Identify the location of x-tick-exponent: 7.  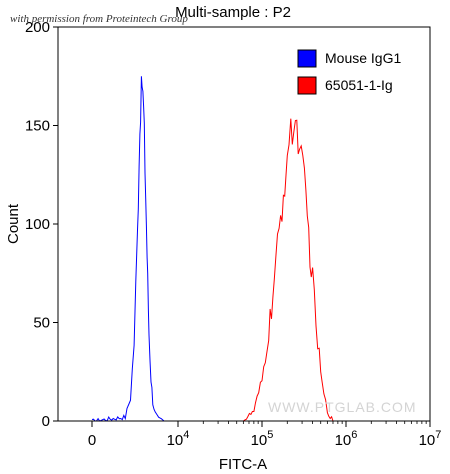
(438, 435).